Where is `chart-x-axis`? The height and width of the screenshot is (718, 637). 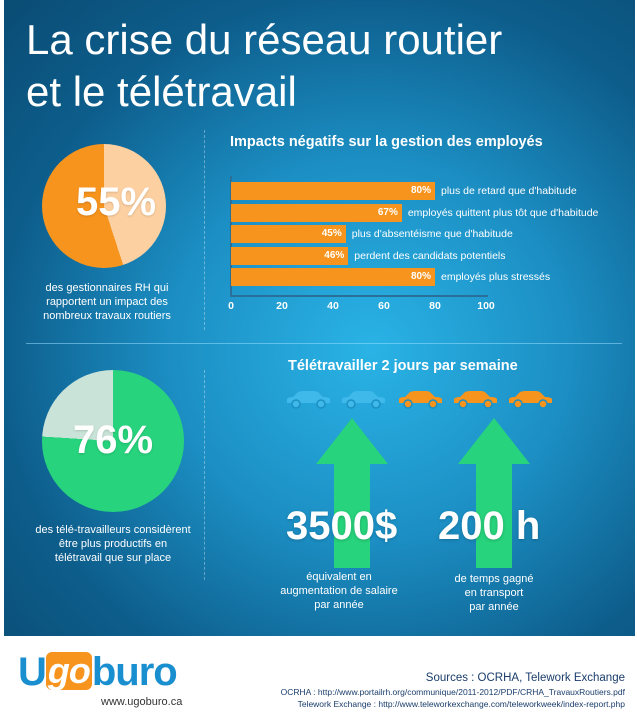 chart-x-axis is located at coordinates (359, 296).